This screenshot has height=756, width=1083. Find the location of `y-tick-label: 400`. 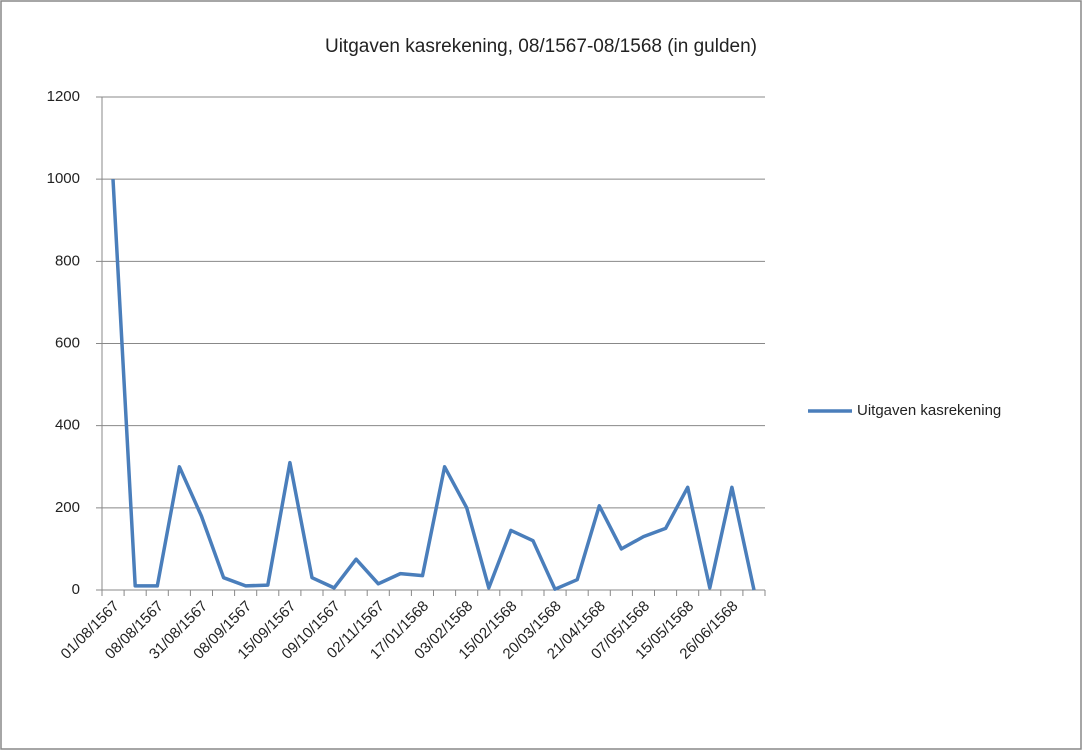

y-tick-label: 400 is located at coordinates (67, 425).